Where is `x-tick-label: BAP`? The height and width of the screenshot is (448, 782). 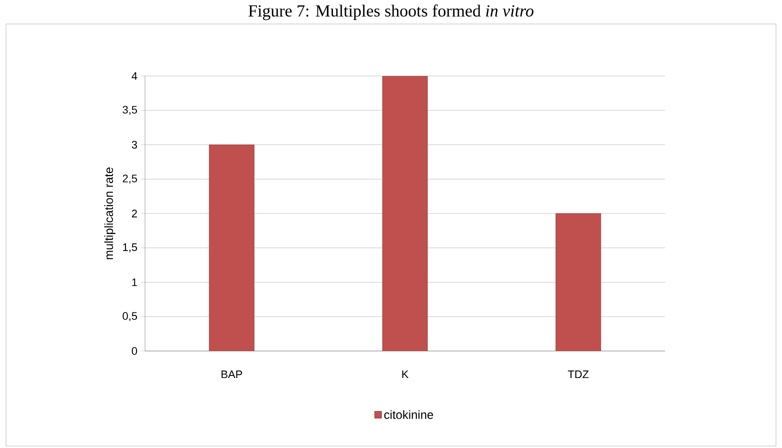
x-tick-label: BAP is located at coordinates (232, 374).